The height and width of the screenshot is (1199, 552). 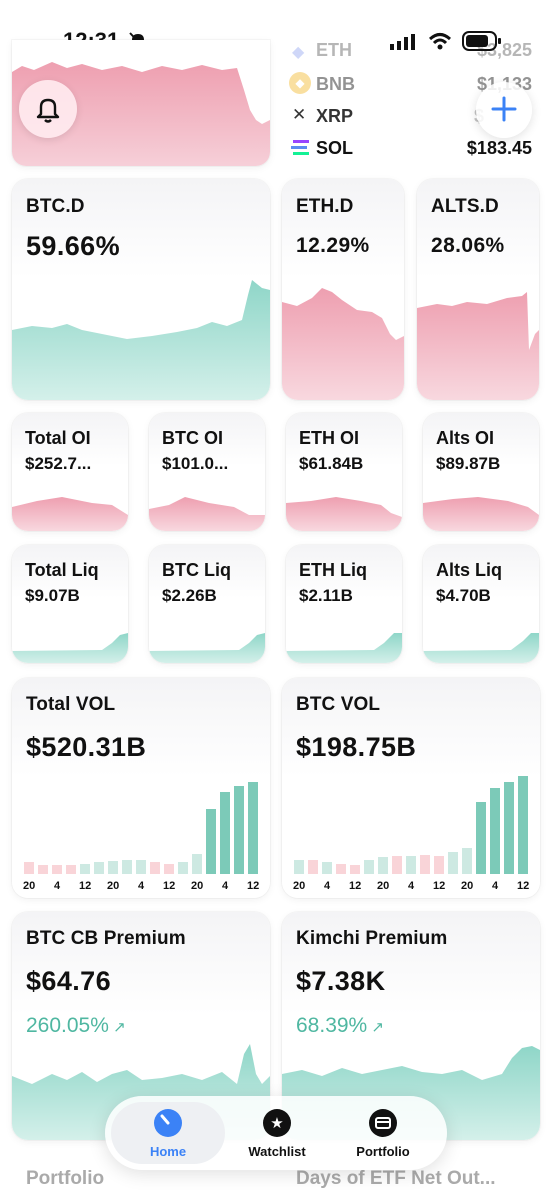 I want to click on tab-bar: Home ★ Watchlist Portfolio, so click(x=276, y=1133).